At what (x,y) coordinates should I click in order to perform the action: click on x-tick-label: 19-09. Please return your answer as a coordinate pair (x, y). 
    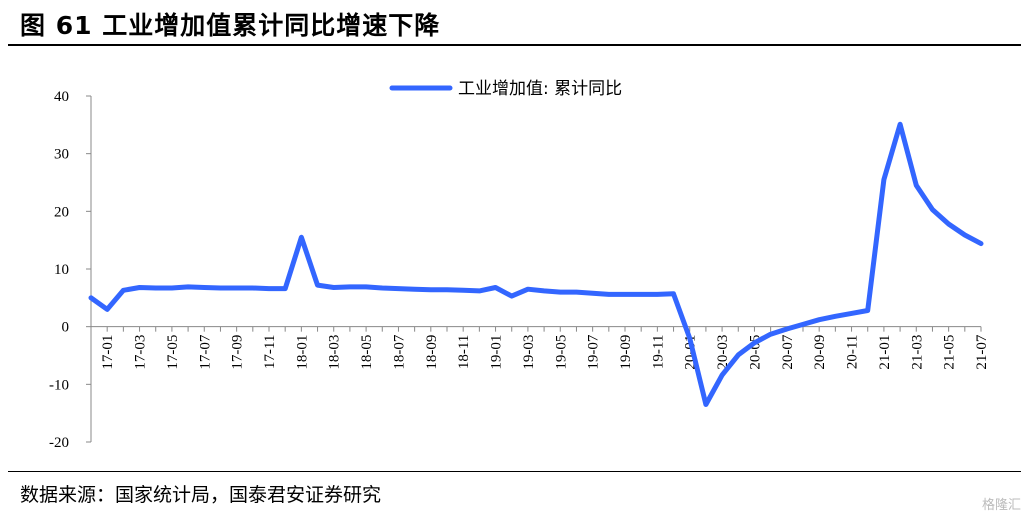
    Looking at the image, I should click on (626, 352).